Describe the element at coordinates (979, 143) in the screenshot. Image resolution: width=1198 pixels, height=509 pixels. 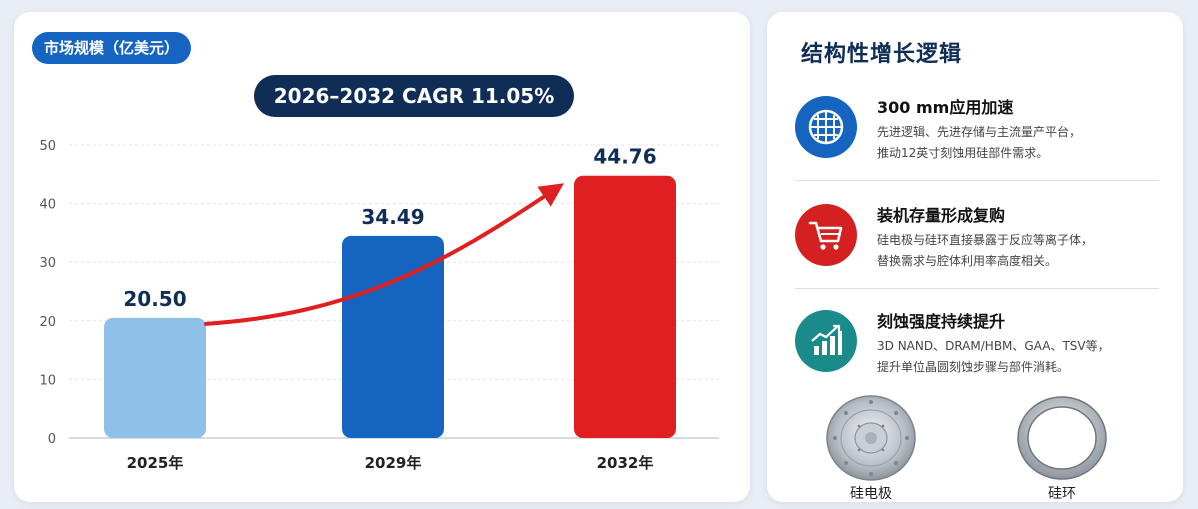
I see `growth-item-desc: 先进逻辑、先进存储与主流量产平台， 推动12英寸刻蚀用硅部件需求。` at that location.